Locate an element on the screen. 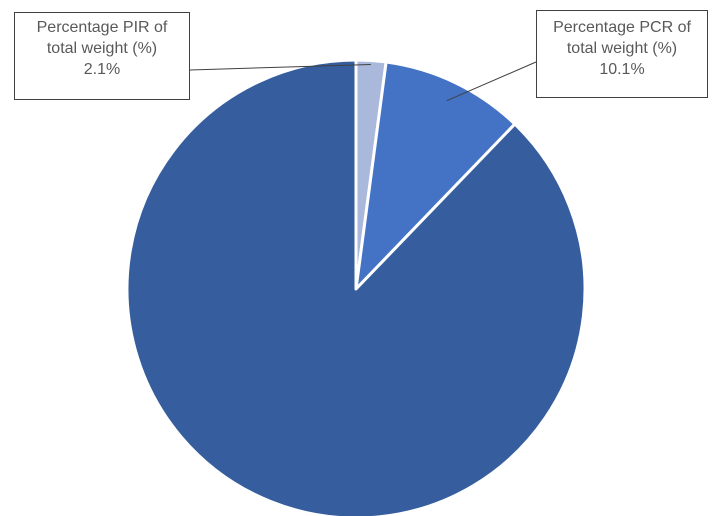 This screenshot has width=728, height=516. leader-line-pcr is located at coordinates (491, 81).